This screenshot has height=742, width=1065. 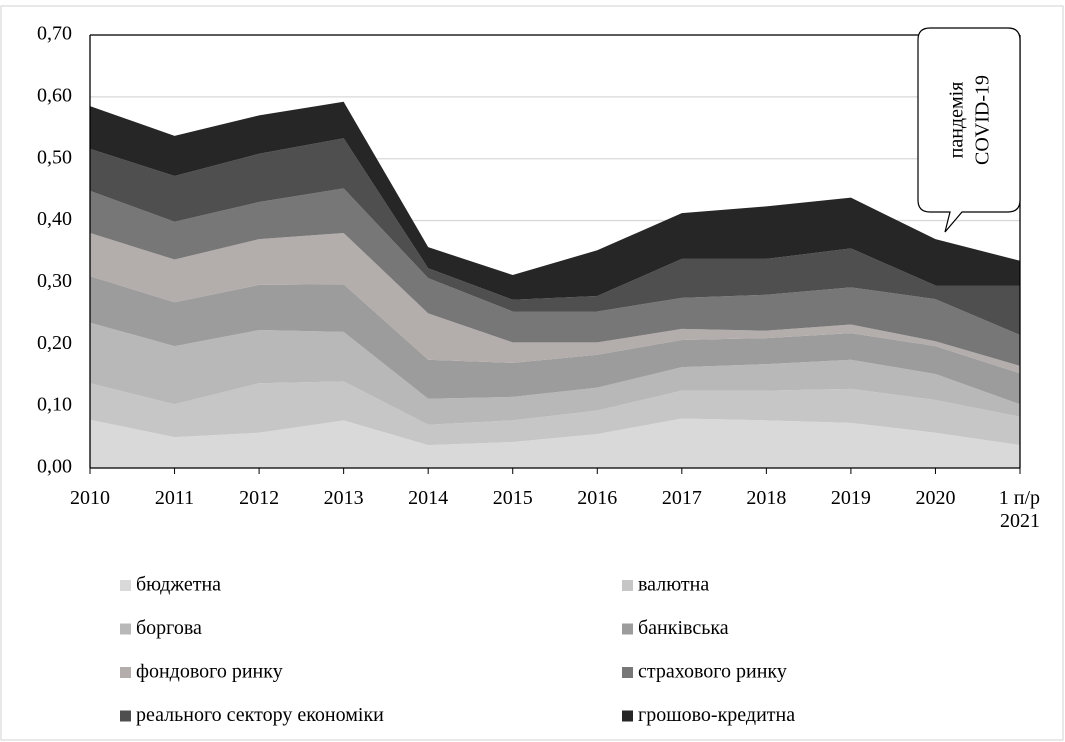 I want to click on y-tick-label: 0,00, so click(x=54, y=467).